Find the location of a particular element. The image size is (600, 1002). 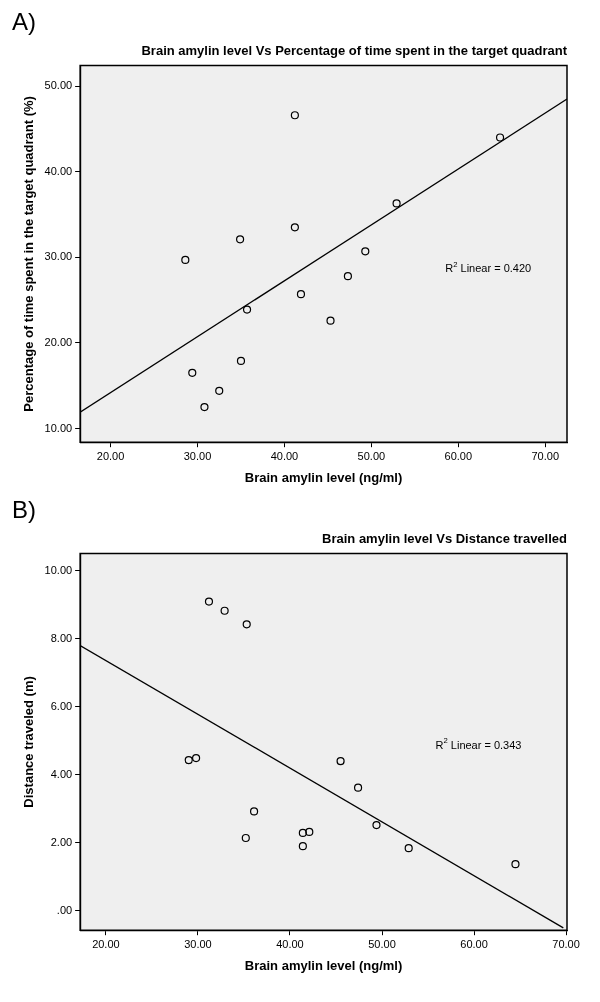

y-tick-label: 2.00 is located at coordinates (61, 841).